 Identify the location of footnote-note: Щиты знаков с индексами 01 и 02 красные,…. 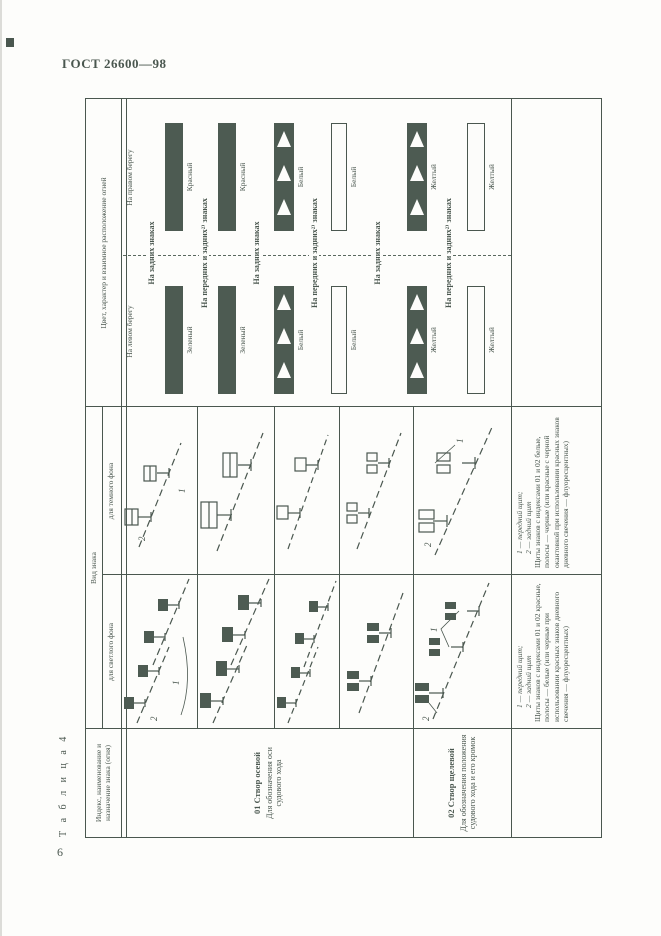
(551, 652).